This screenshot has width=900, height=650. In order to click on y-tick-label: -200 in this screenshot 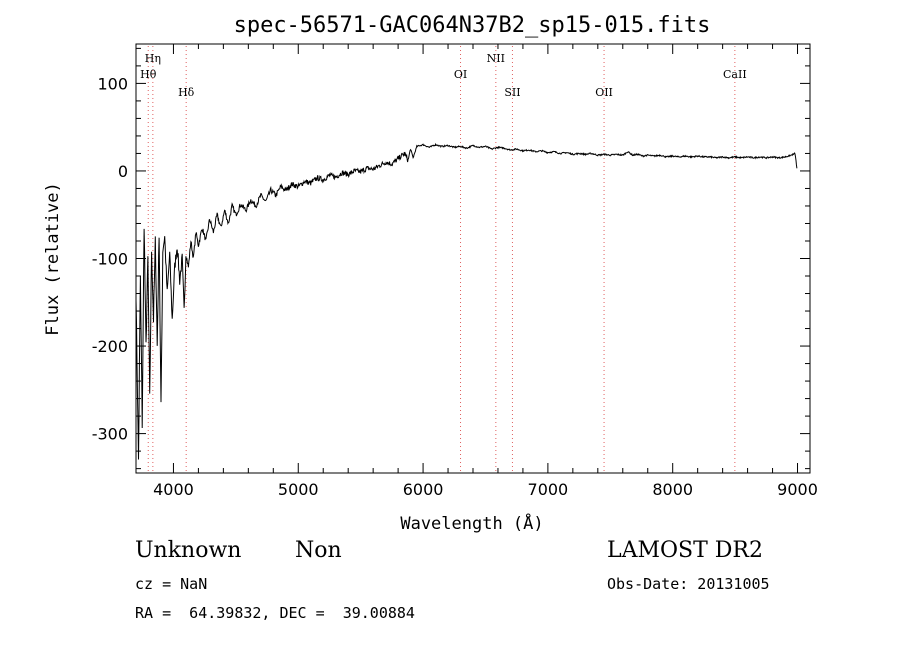, I will do `click(110, 346)`.